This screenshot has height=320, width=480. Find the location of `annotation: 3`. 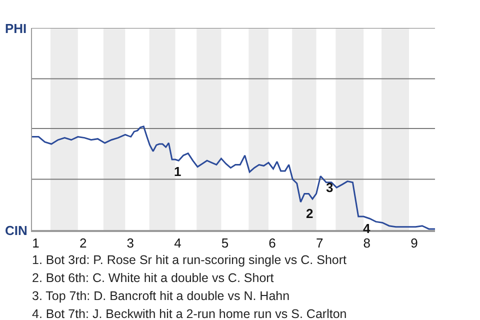

annotation: 3 is located at coordinates (330, 187).